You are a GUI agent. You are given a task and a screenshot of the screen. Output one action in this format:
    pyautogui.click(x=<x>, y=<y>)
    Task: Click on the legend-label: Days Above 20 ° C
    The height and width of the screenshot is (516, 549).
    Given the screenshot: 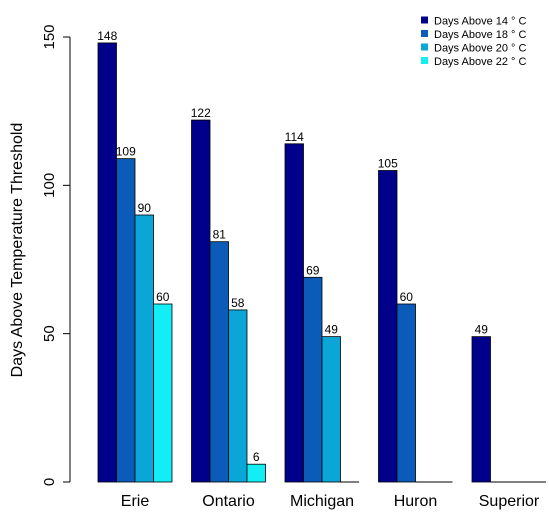 What is the action you would take?
    pyautogui.click(x=480, y=49)
    